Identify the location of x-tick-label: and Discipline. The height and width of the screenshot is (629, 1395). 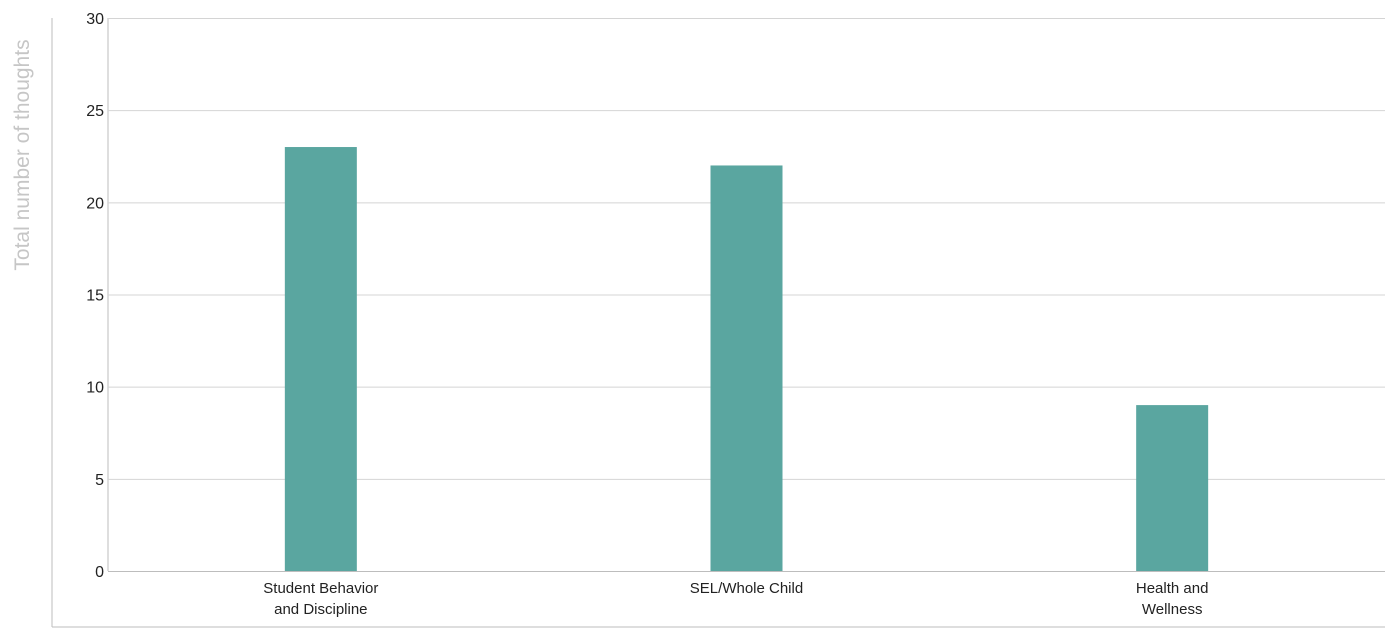
(320, 609).